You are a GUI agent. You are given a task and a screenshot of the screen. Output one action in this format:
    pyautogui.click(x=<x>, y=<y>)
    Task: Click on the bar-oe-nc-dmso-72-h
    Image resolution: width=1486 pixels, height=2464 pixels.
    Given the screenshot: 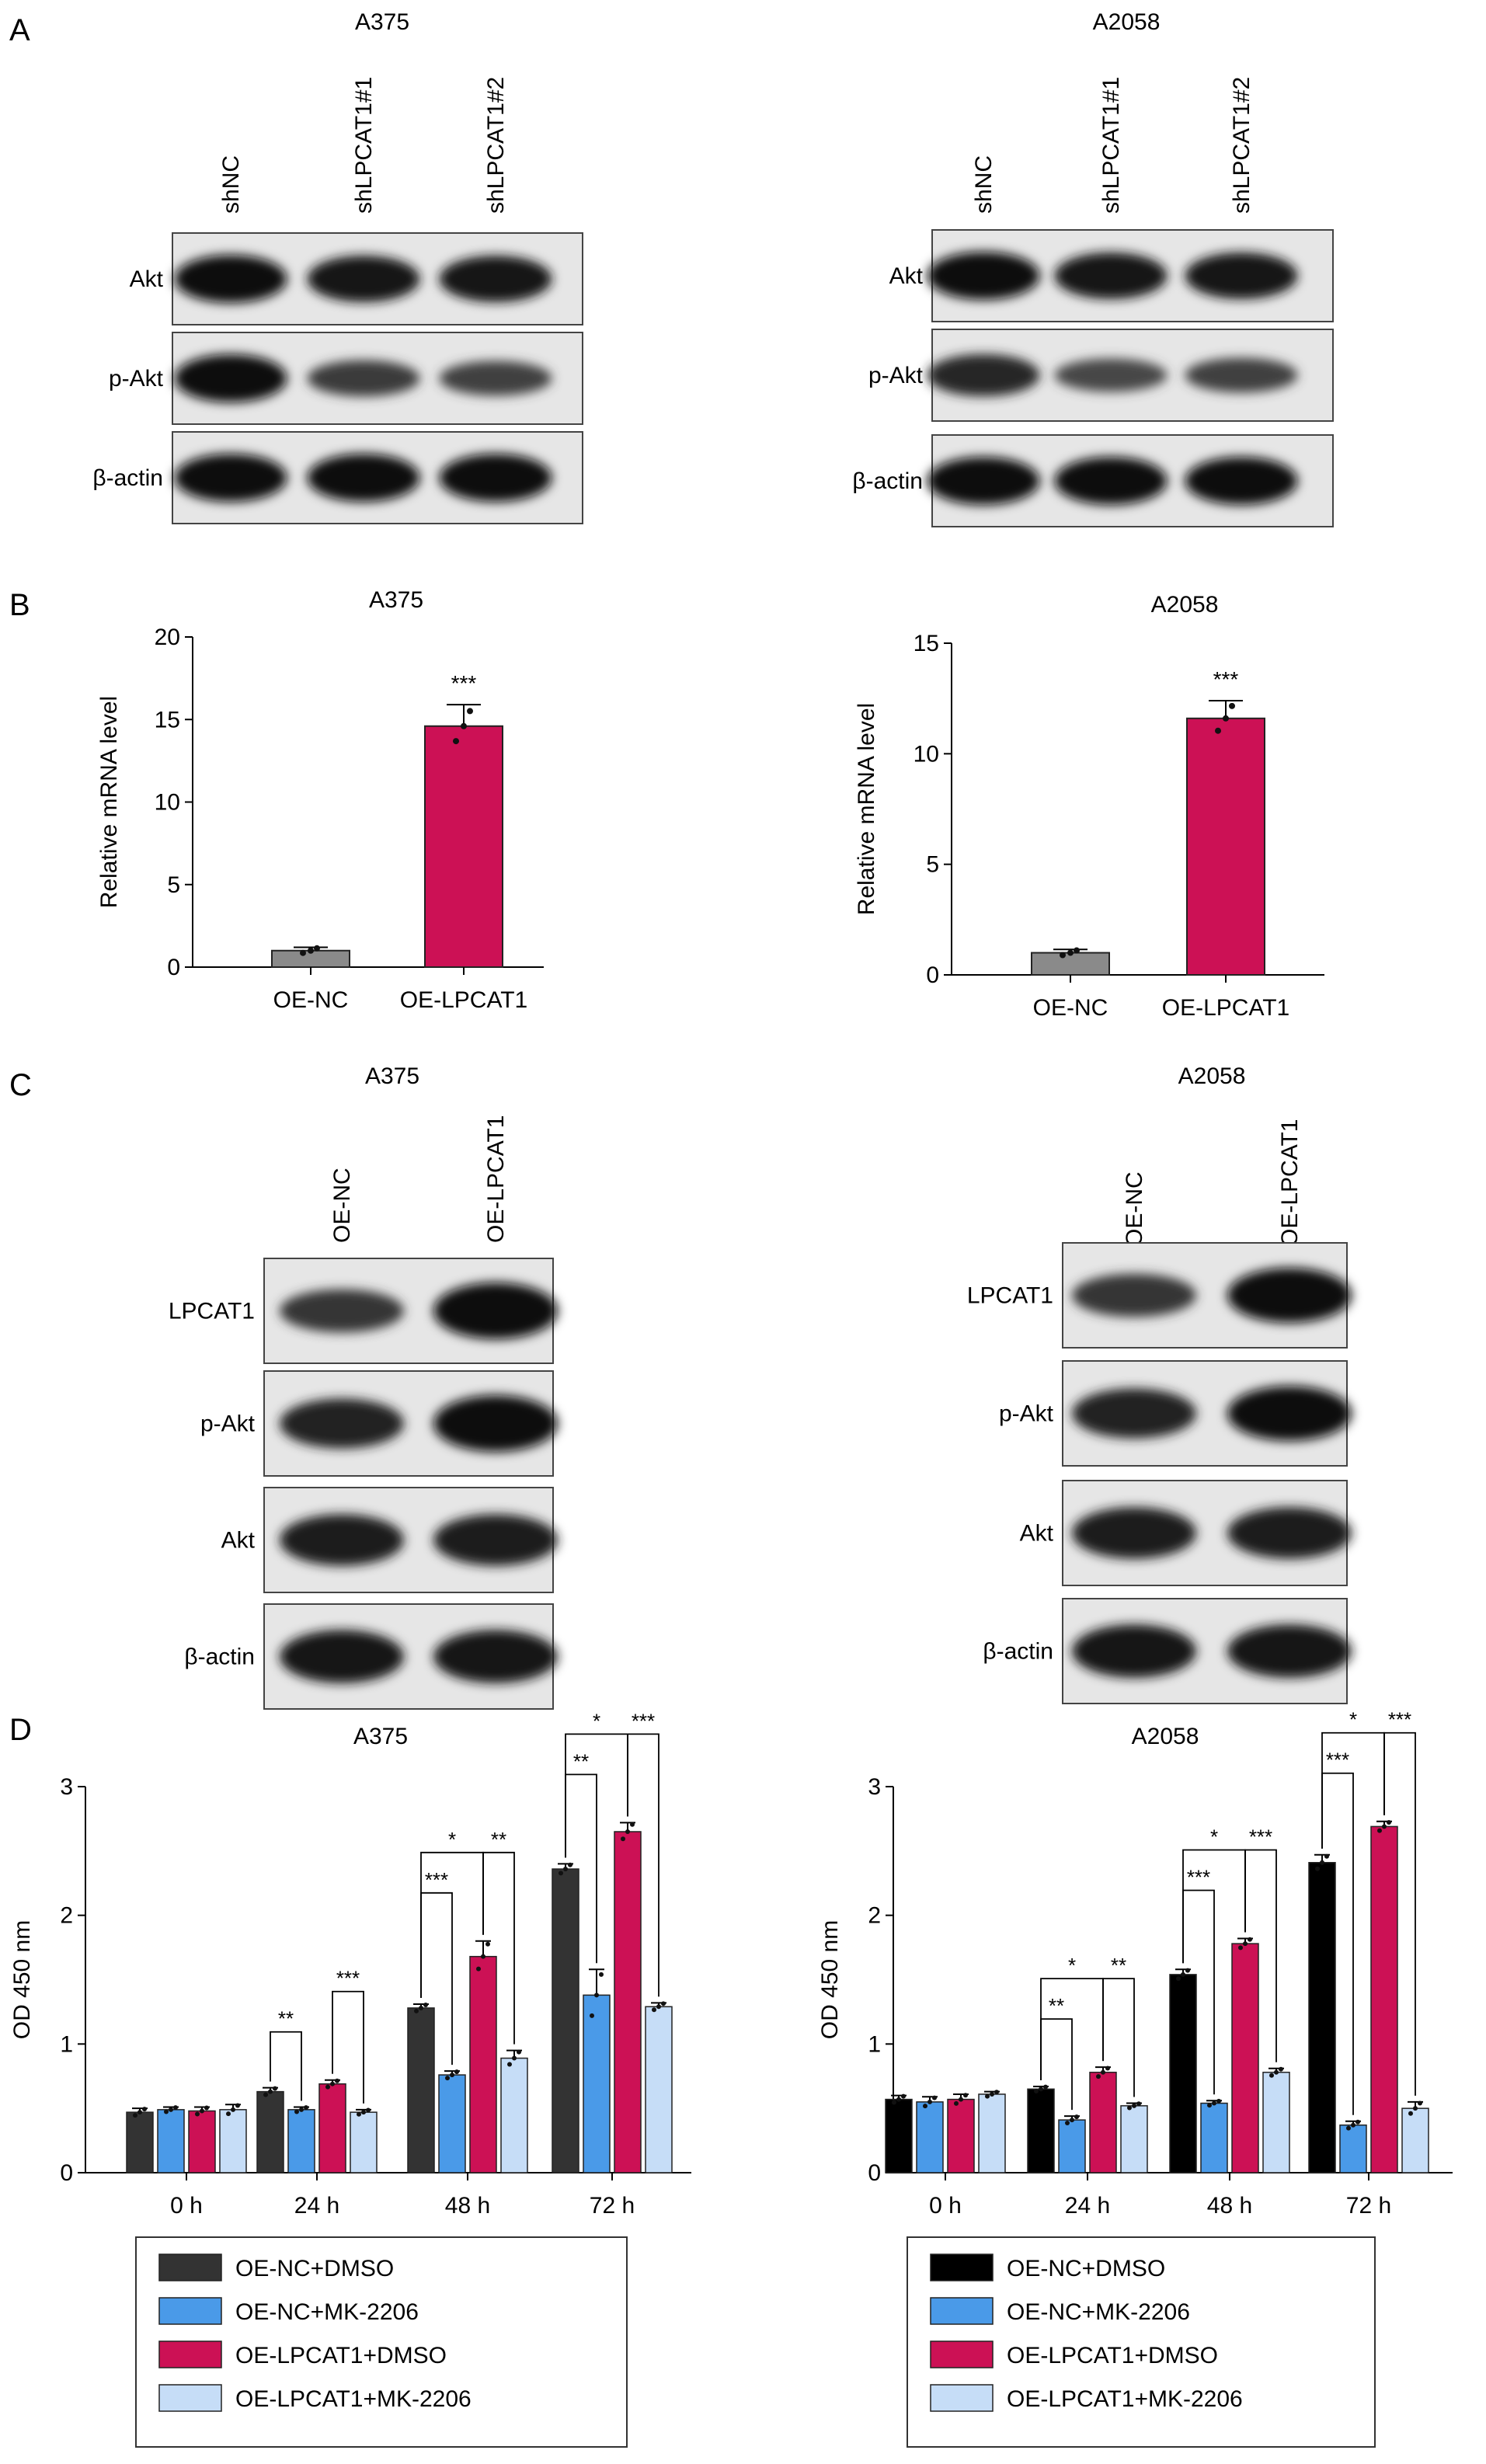 What is the action you would take?
    pyautogui.click(x=1322, y=2017)
    